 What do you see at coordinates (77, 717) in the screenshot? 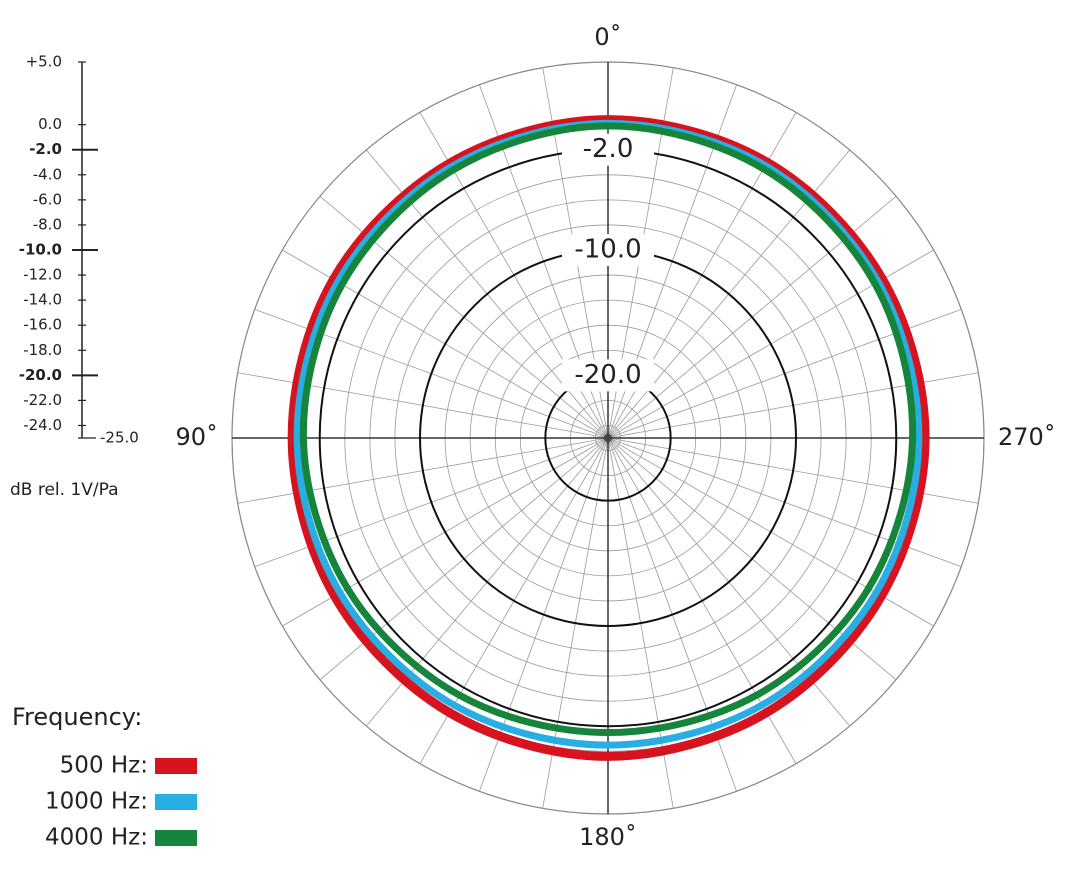
I see `legend-title: Frequency:` at bounding box center [77, 717].